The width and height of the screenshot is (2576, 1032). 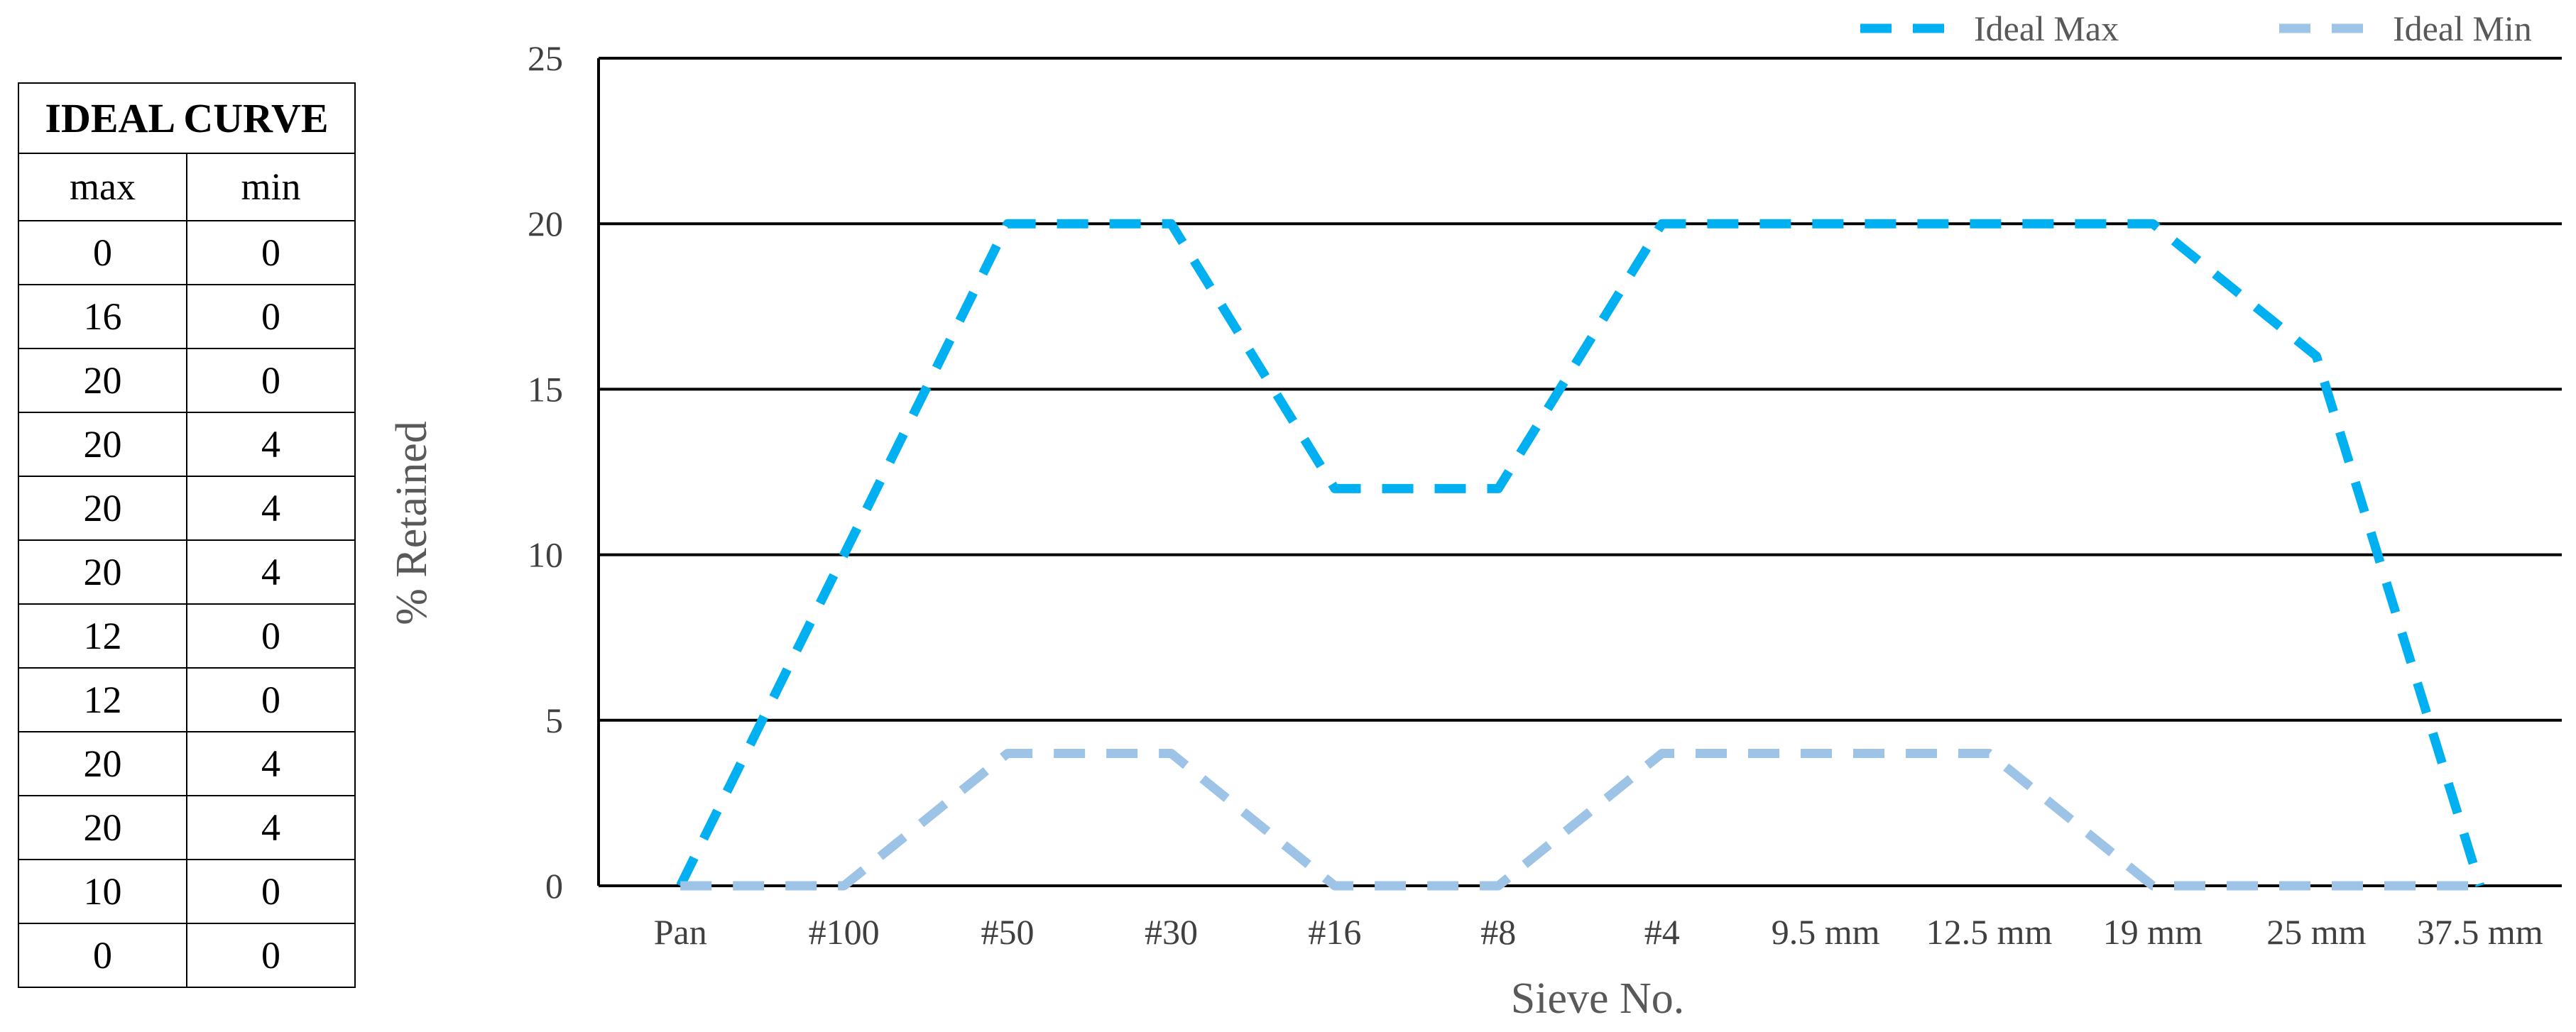 I want to click on x-tick-label: #16, so click(x=1334, y=932).